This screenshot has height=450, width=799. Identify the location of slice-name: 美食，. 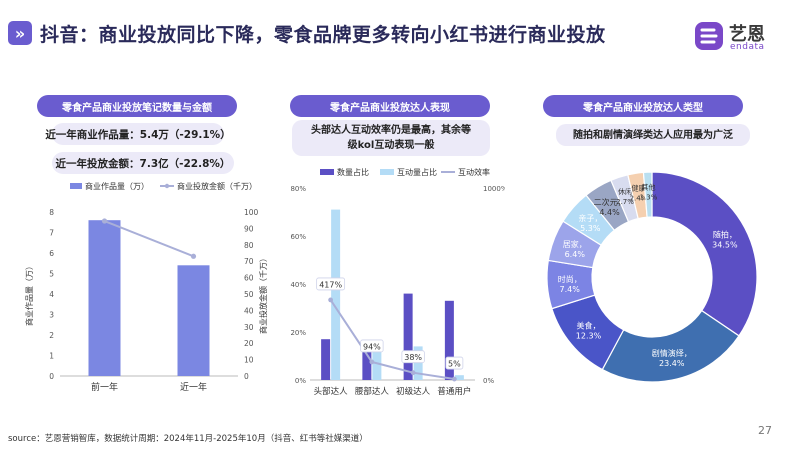
(588, 326).